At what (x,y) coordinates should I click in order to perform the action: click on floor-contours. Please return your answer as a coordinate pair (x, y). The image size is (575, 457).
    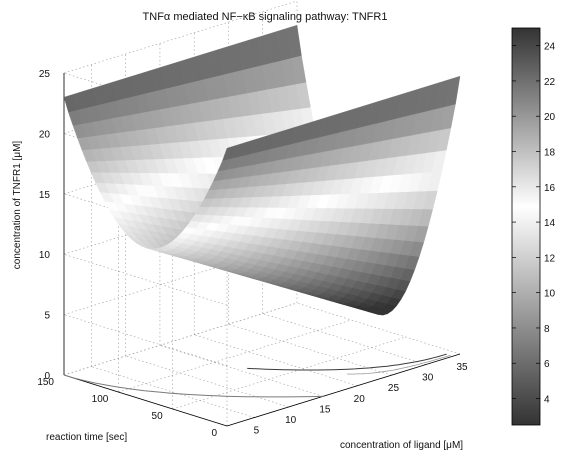
    Looking at the image, I should click on (257, 375).